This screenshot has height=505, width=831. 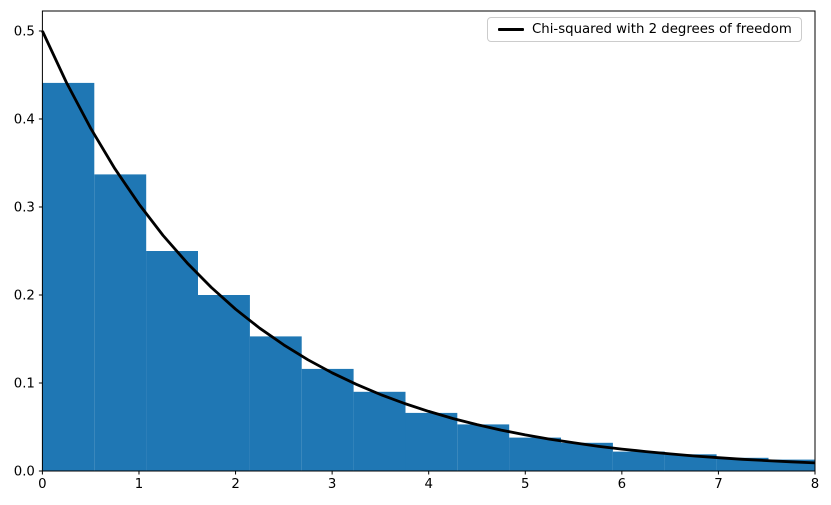 I want to click on x-tick-label: 7, so click(x=718, y=484).